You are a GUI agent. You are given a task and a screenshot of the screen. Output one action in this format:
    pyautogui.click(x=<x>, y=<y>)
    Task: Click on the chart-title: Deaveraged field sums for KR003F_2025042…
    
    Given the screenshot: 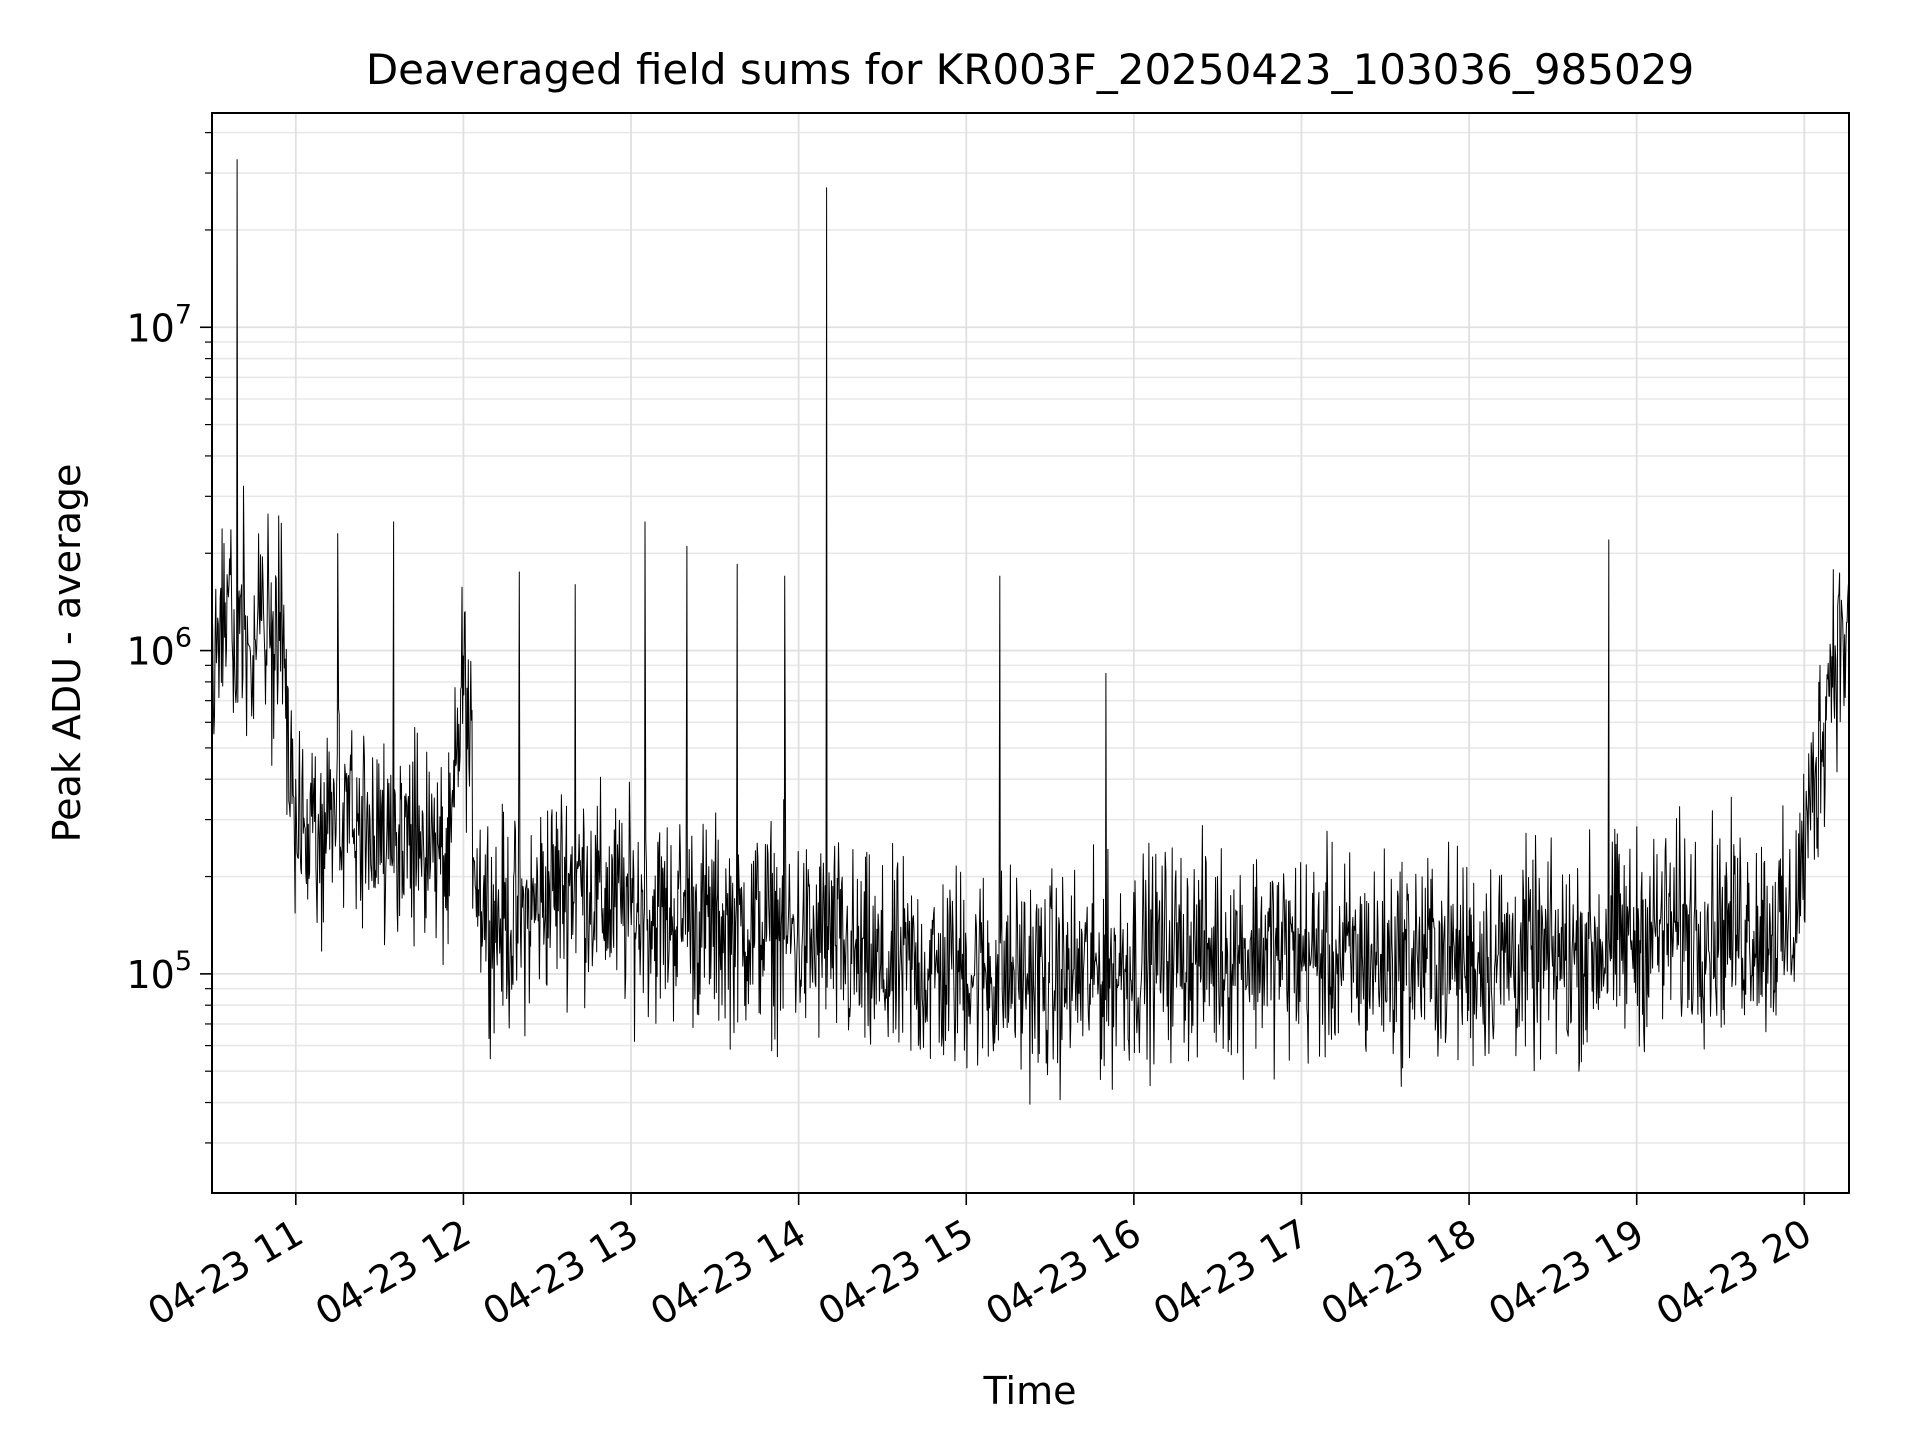 What is the action you would take?
    pyautogui.click(x=1030, y=69)
    